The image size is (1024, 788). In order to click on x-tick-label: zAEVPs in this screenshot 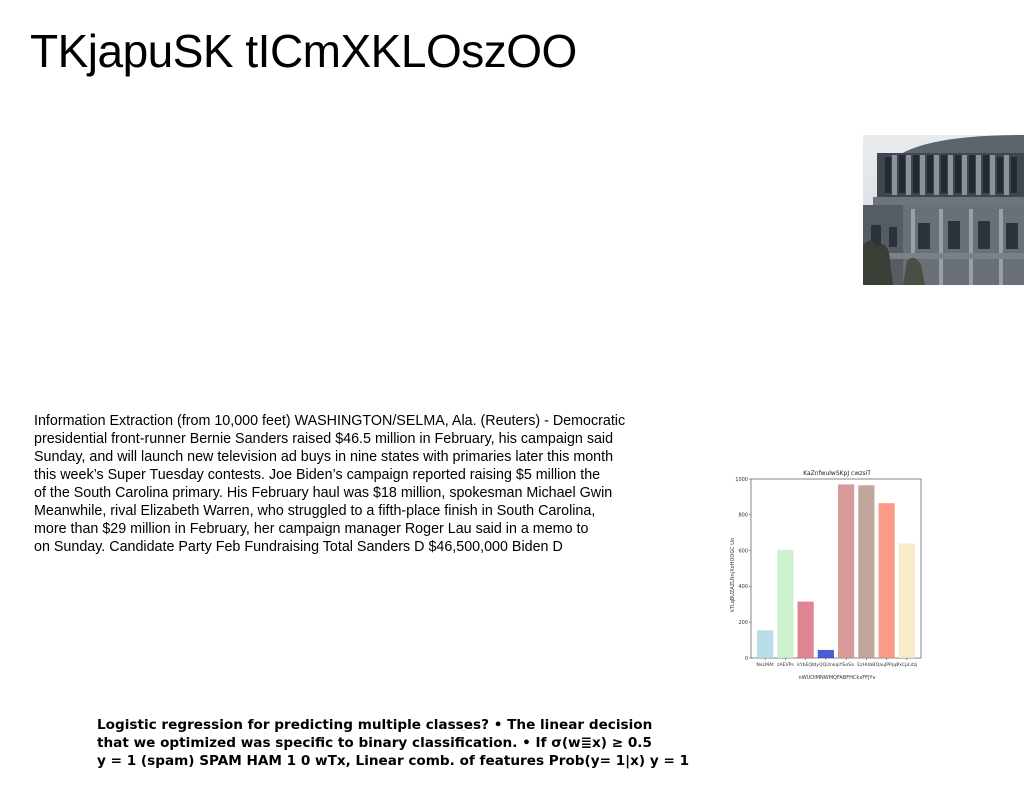, I will do `click(785, 665)`.